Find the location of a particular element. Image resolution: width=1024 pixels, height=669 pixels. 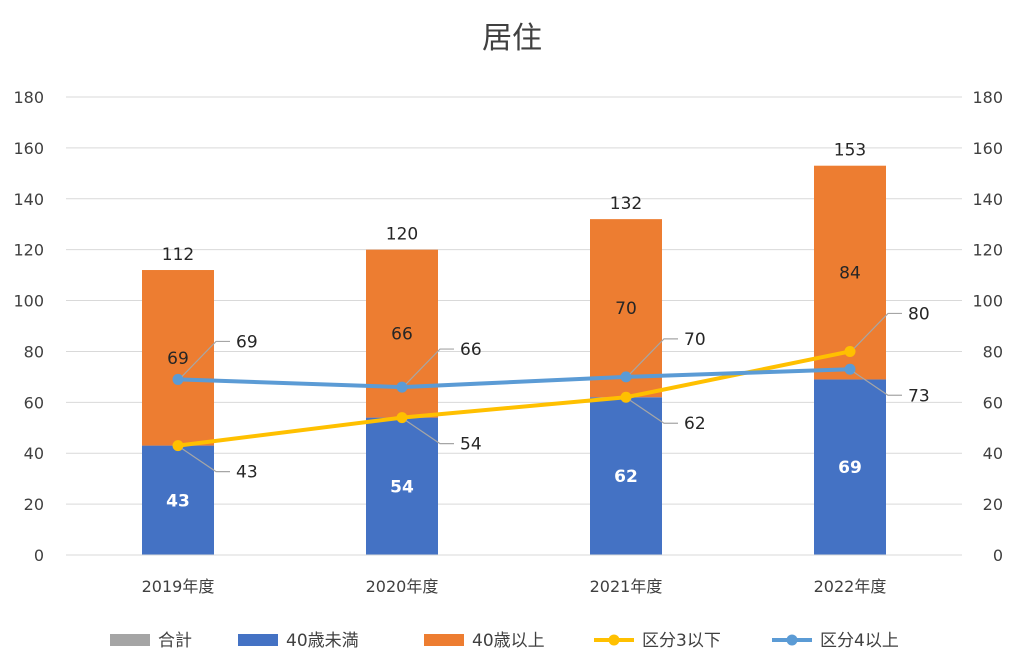

x-tick-label: 2022年度 is located at coordinates (850, 586).